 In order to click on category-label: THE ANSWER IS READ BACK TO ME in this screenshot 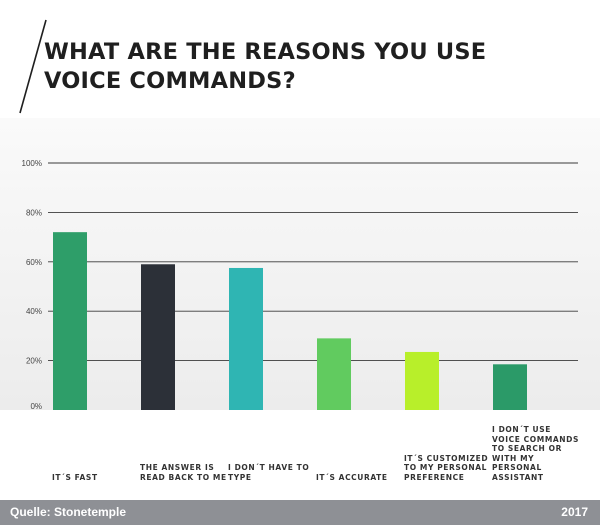, I will do `click(183, 472)`.